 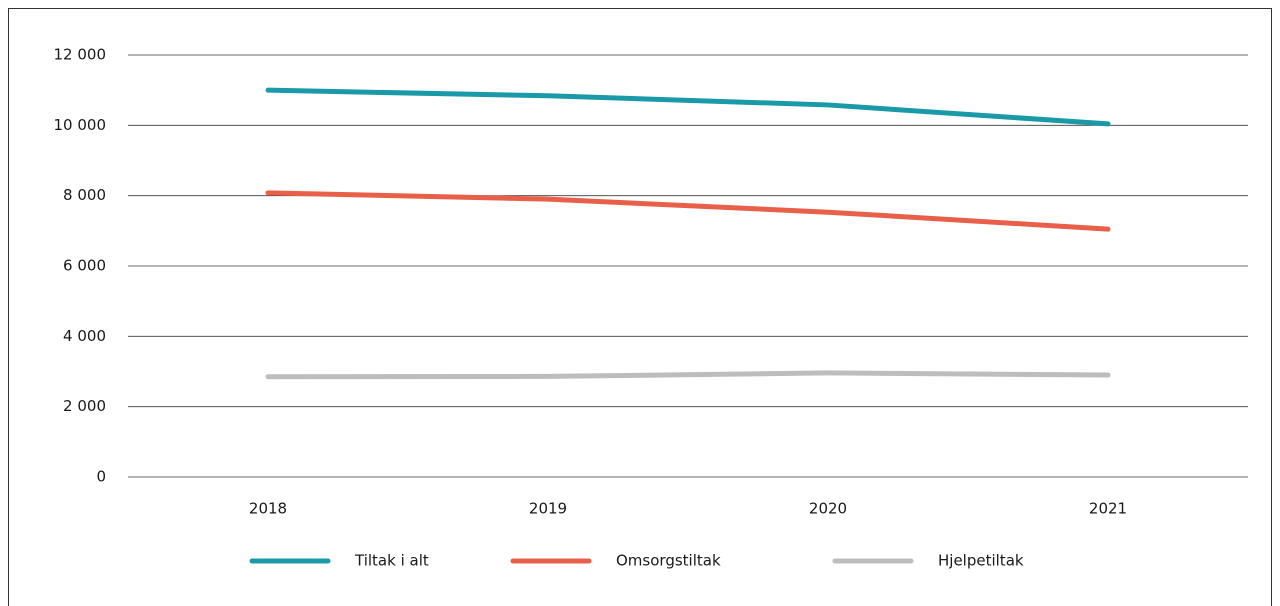 What do you see at coordinates (668, 561) in the screenshot?
I see `legend-label: Omsorgstiltak` at bounding box center [668, 561].